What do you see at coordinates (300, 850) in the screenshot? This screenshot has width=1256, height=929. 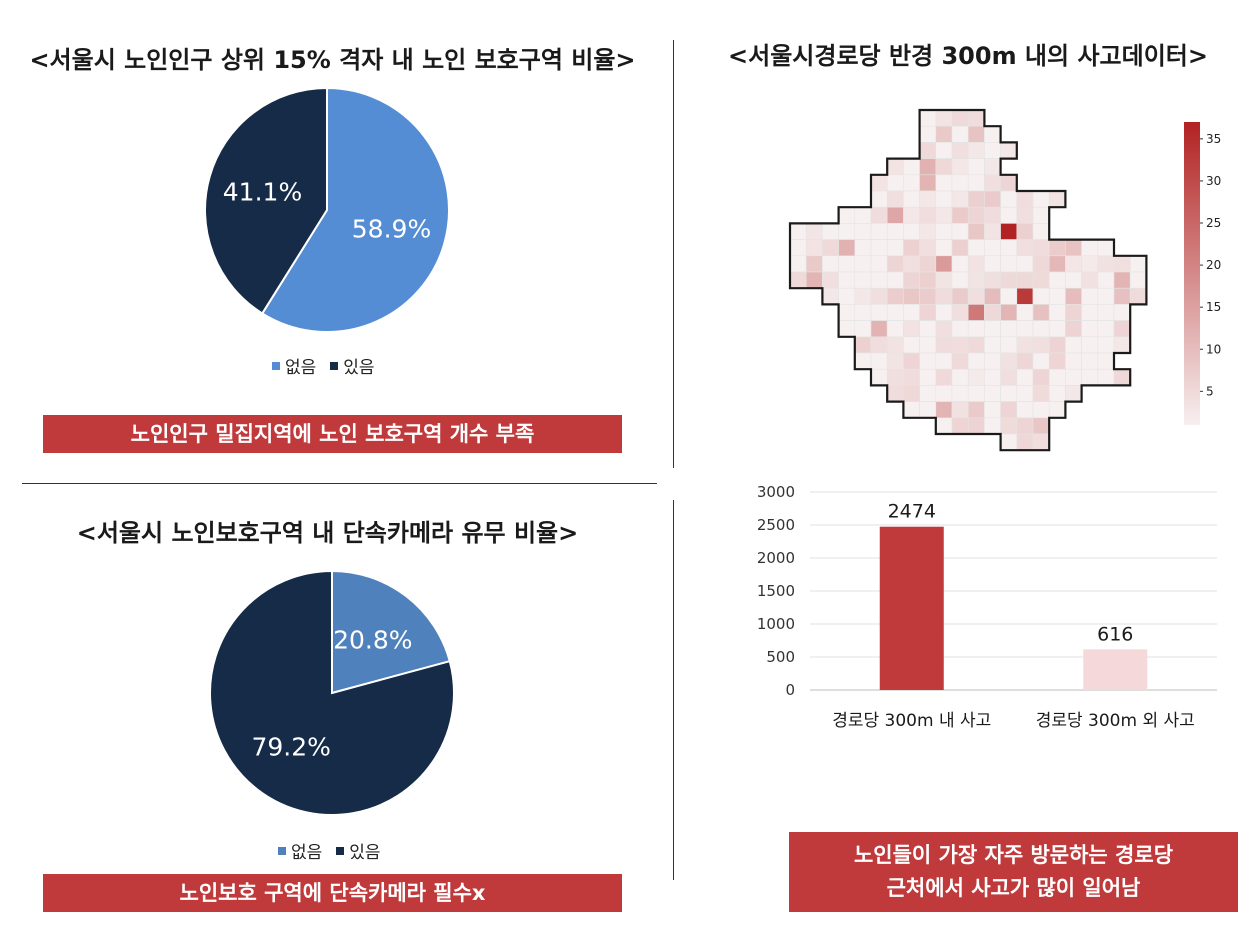 I see `pie2-legend-item-0: 없음` at bounding box center [300, 850].